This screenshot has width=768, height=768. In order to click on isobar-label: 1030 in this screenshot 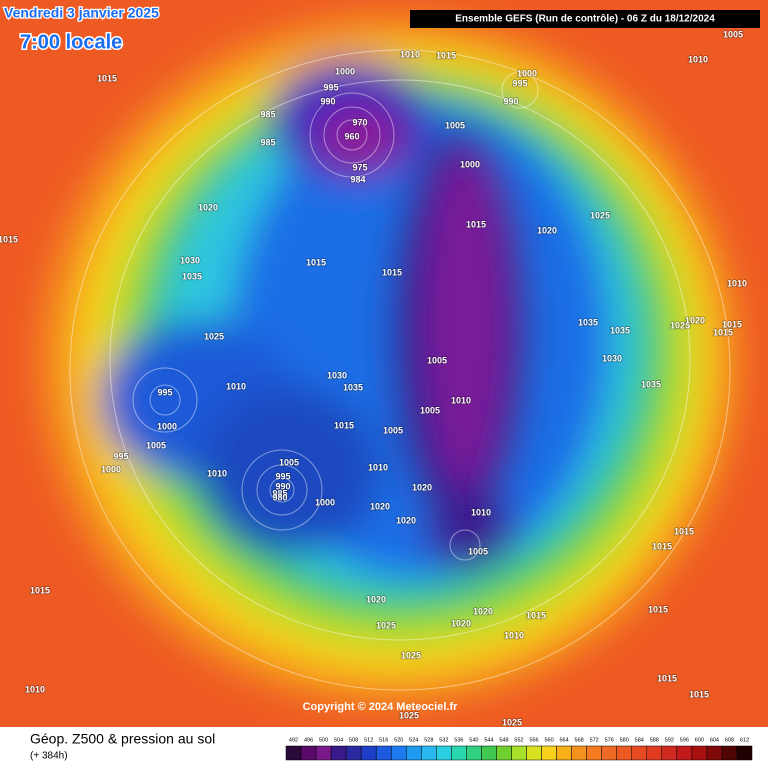, I will do `click(612, 358)`.